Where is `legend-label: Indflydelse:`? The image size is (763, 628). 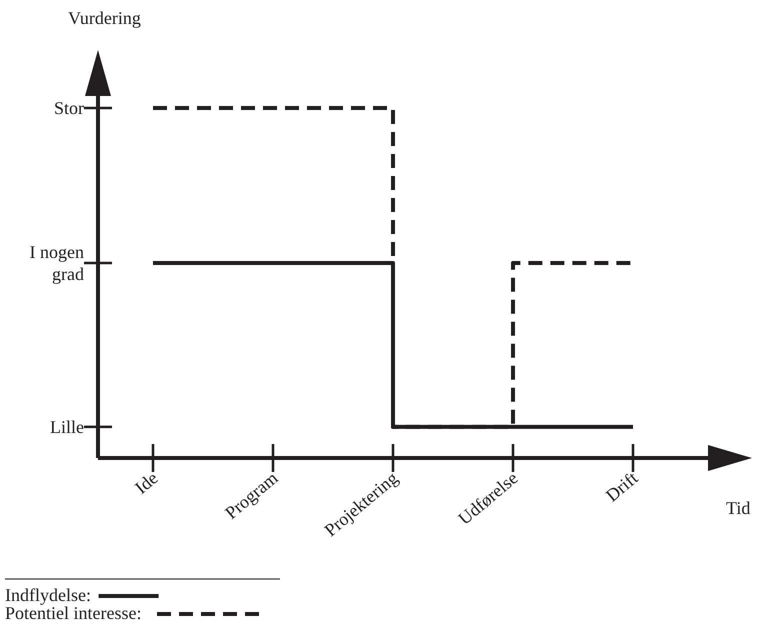
legend-label: Indflydelse: is located at coordinates (48, 595).